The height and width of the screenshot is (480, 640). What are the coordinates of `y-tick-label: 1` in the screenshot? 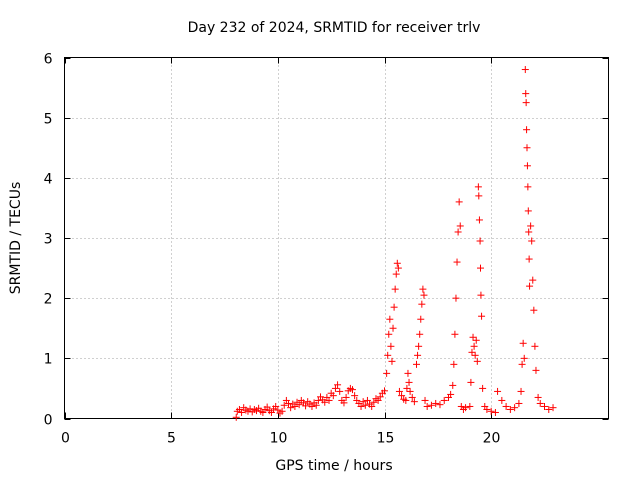 It's located at (48, 360).